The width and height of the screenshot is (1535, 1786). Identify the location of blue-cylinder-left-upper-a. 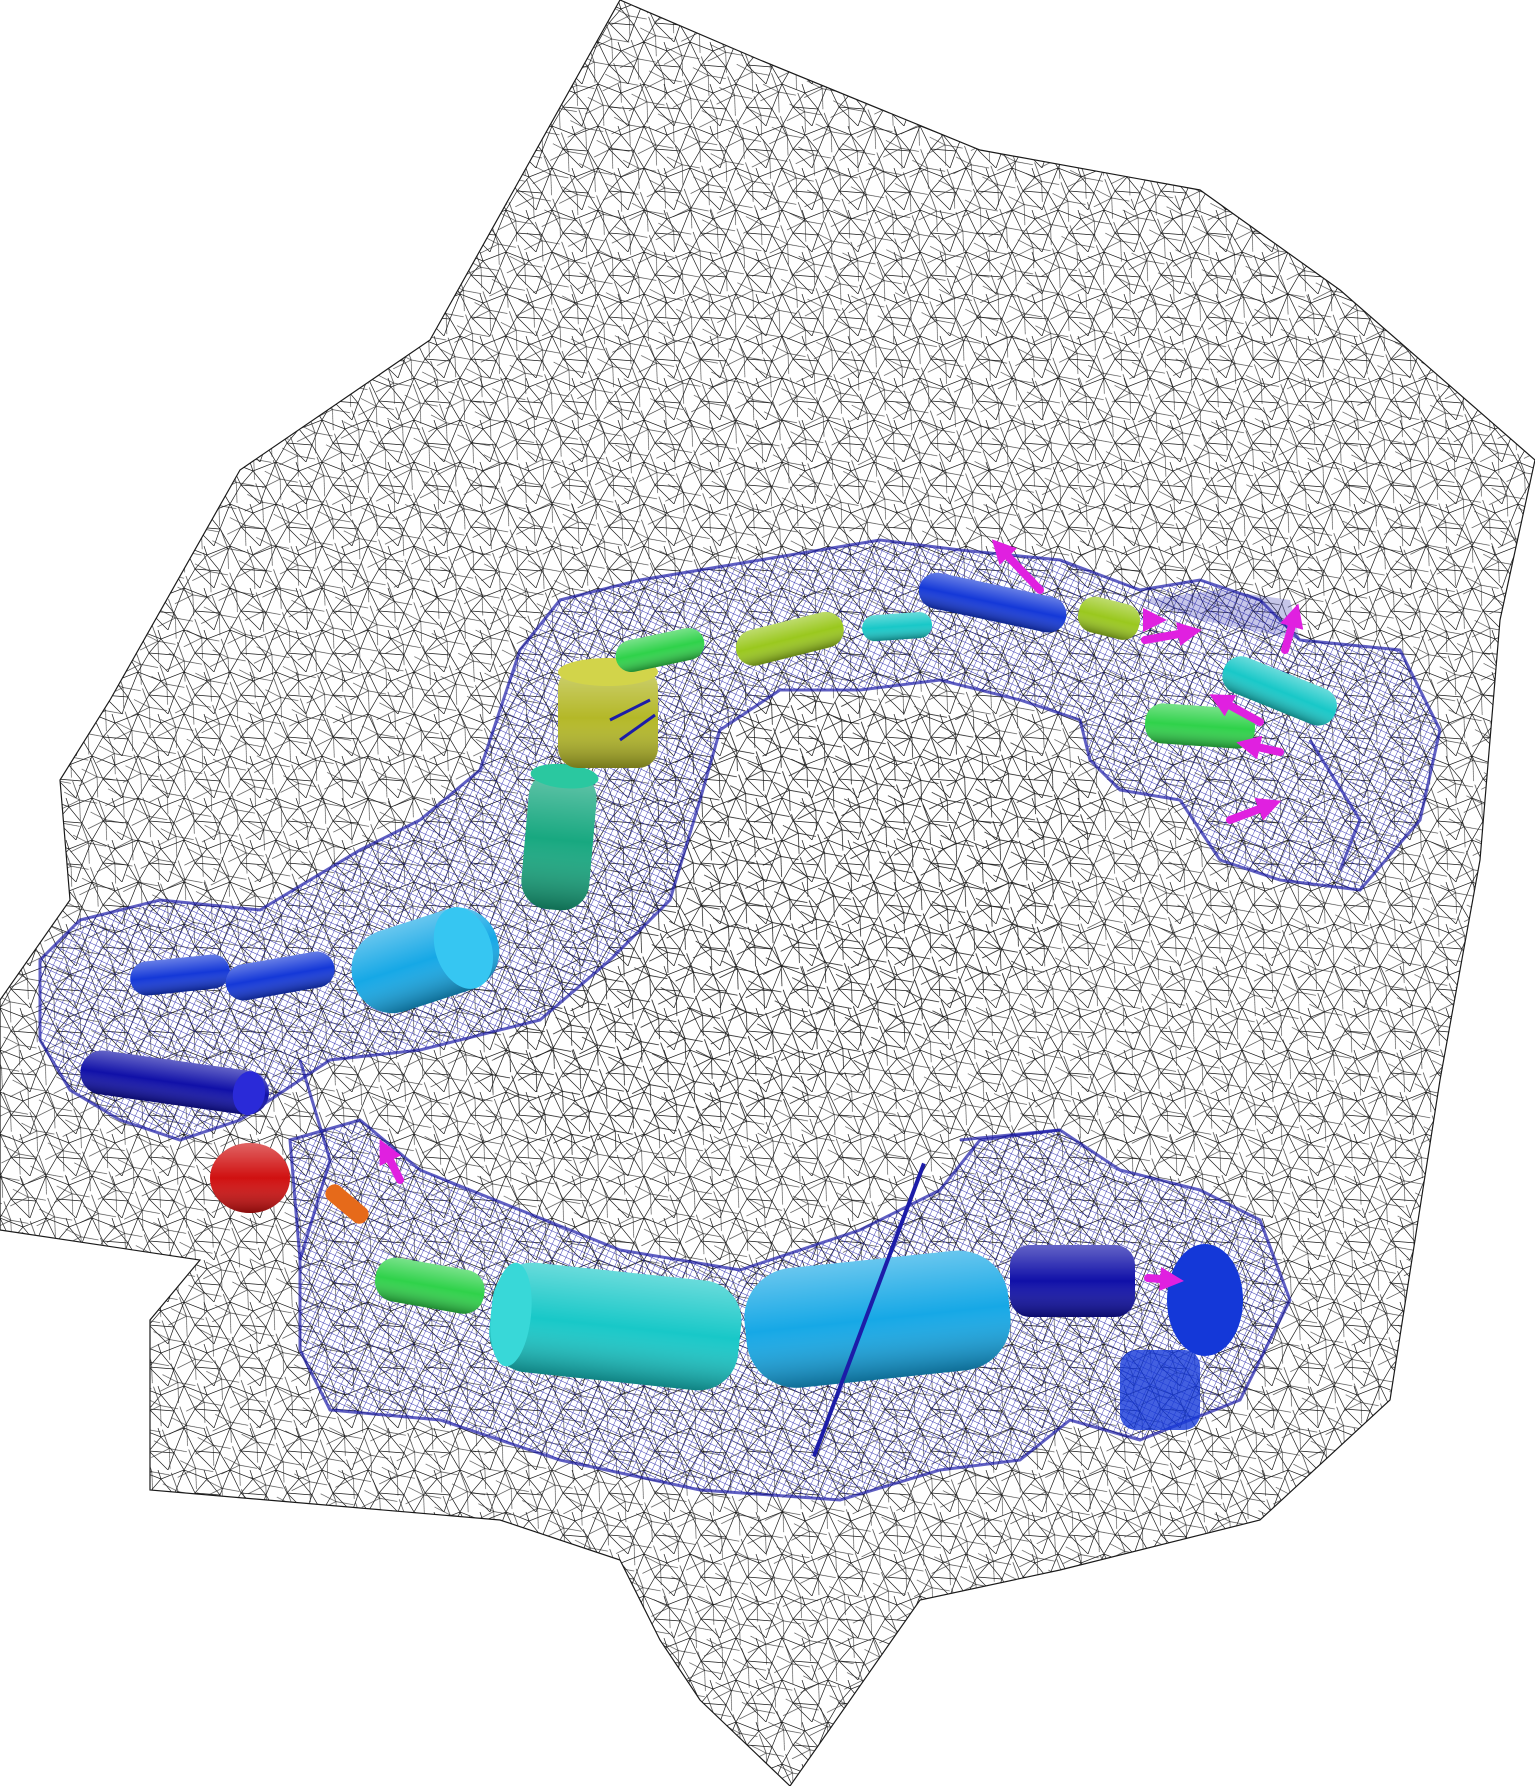
(180, 975).